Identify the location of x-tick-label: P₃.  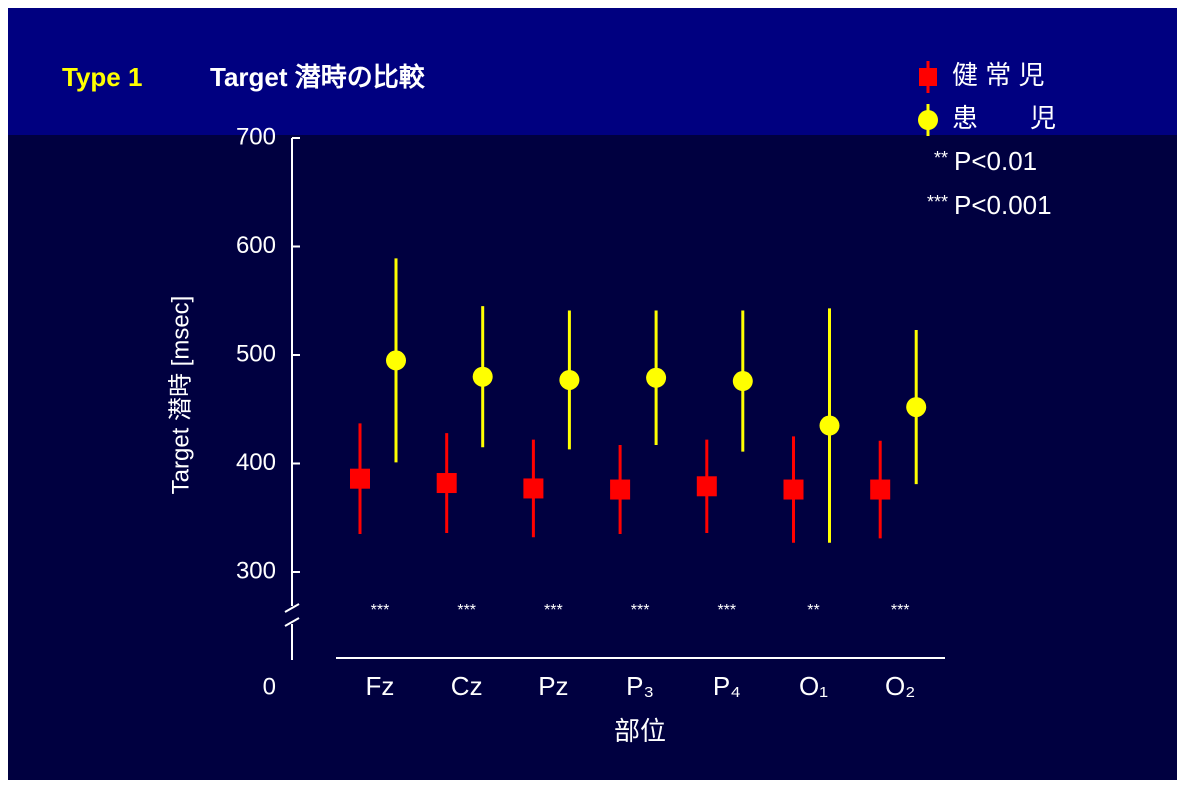
(640, 686).